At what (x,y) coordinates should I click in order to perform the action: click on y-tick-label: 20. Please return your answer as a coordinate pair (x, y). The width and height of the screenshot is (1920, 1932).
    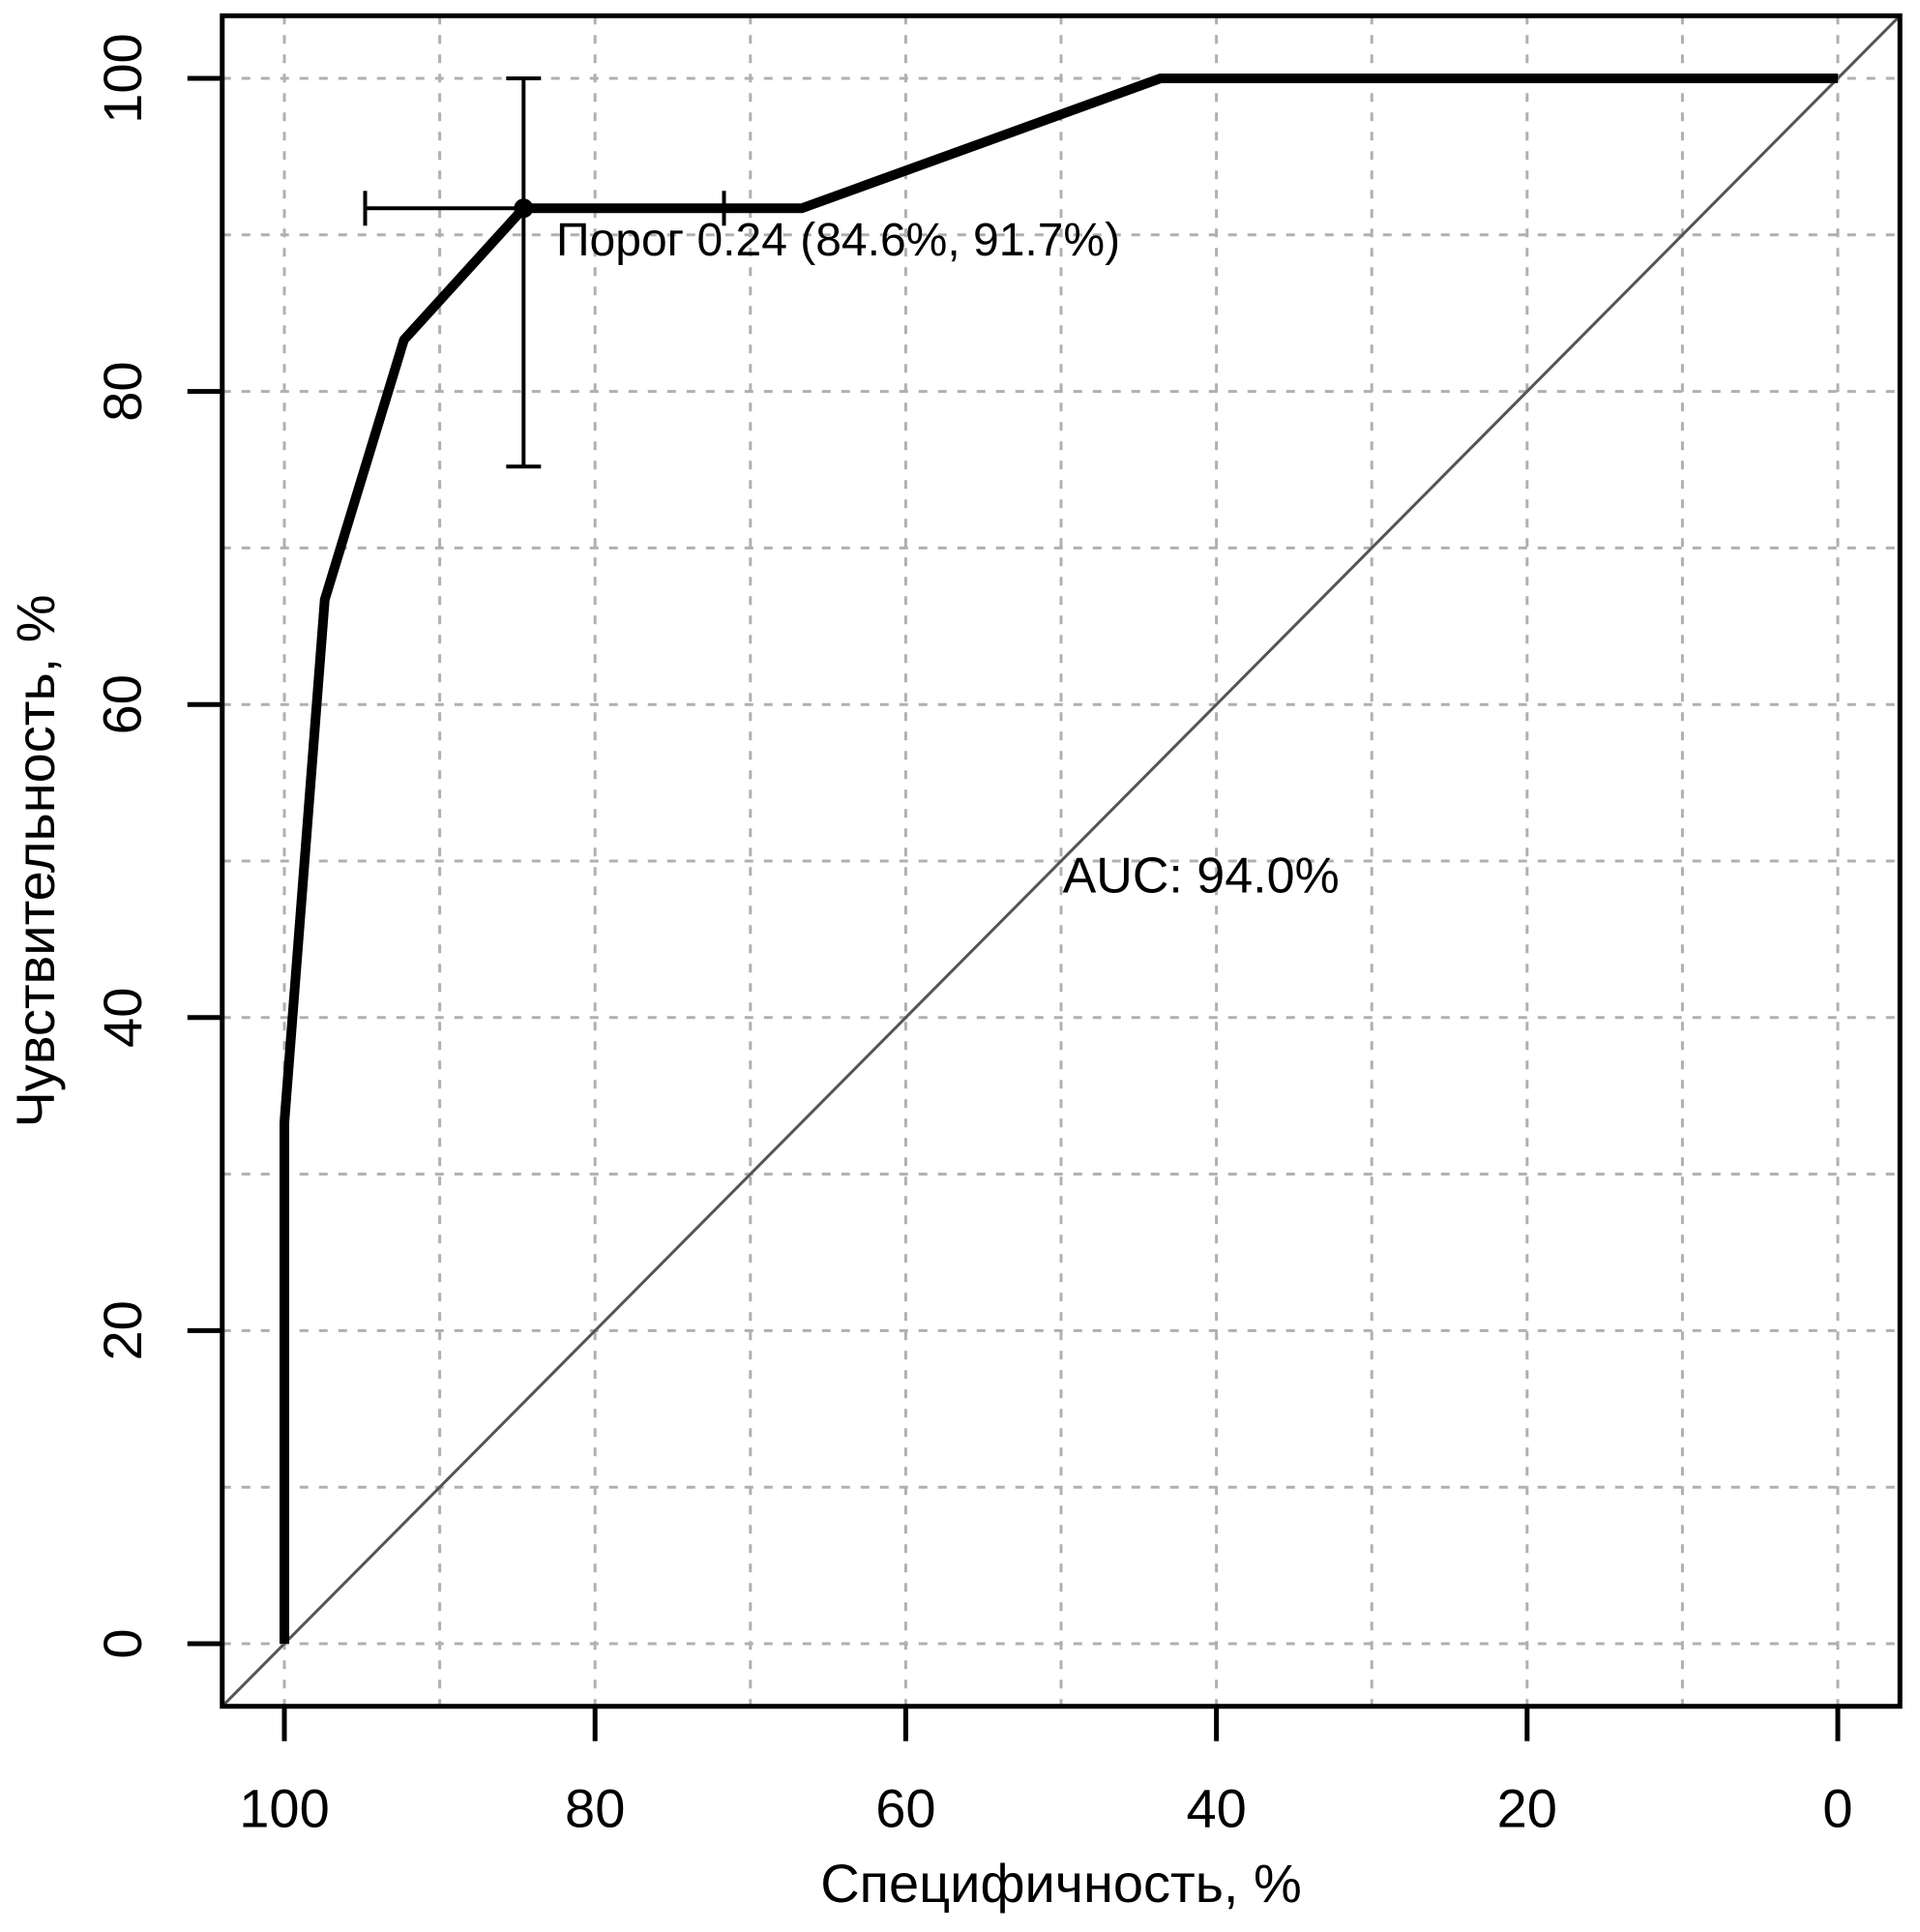
    Looking at the image, I should click on (122, 1330).